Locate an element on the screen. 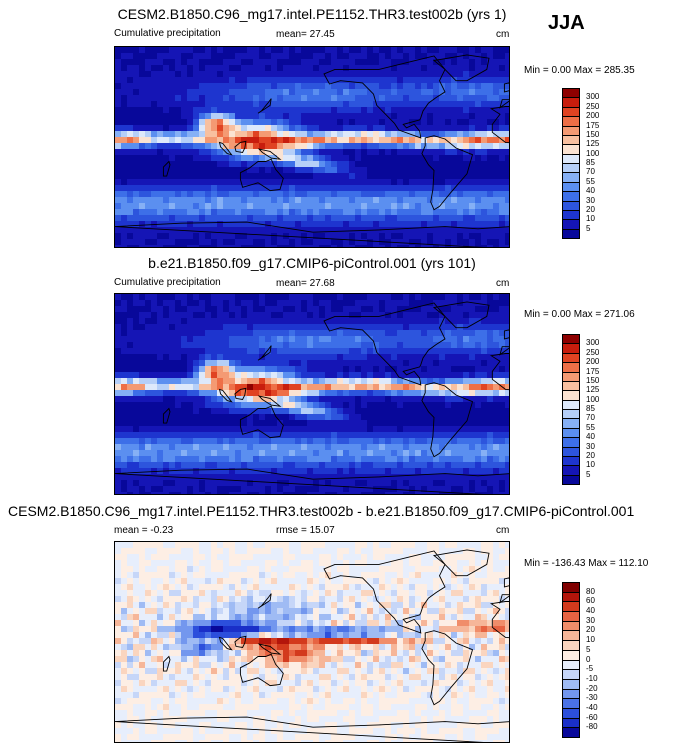  colorbar-tick-label: 20 is located at coordinates (590, 209).